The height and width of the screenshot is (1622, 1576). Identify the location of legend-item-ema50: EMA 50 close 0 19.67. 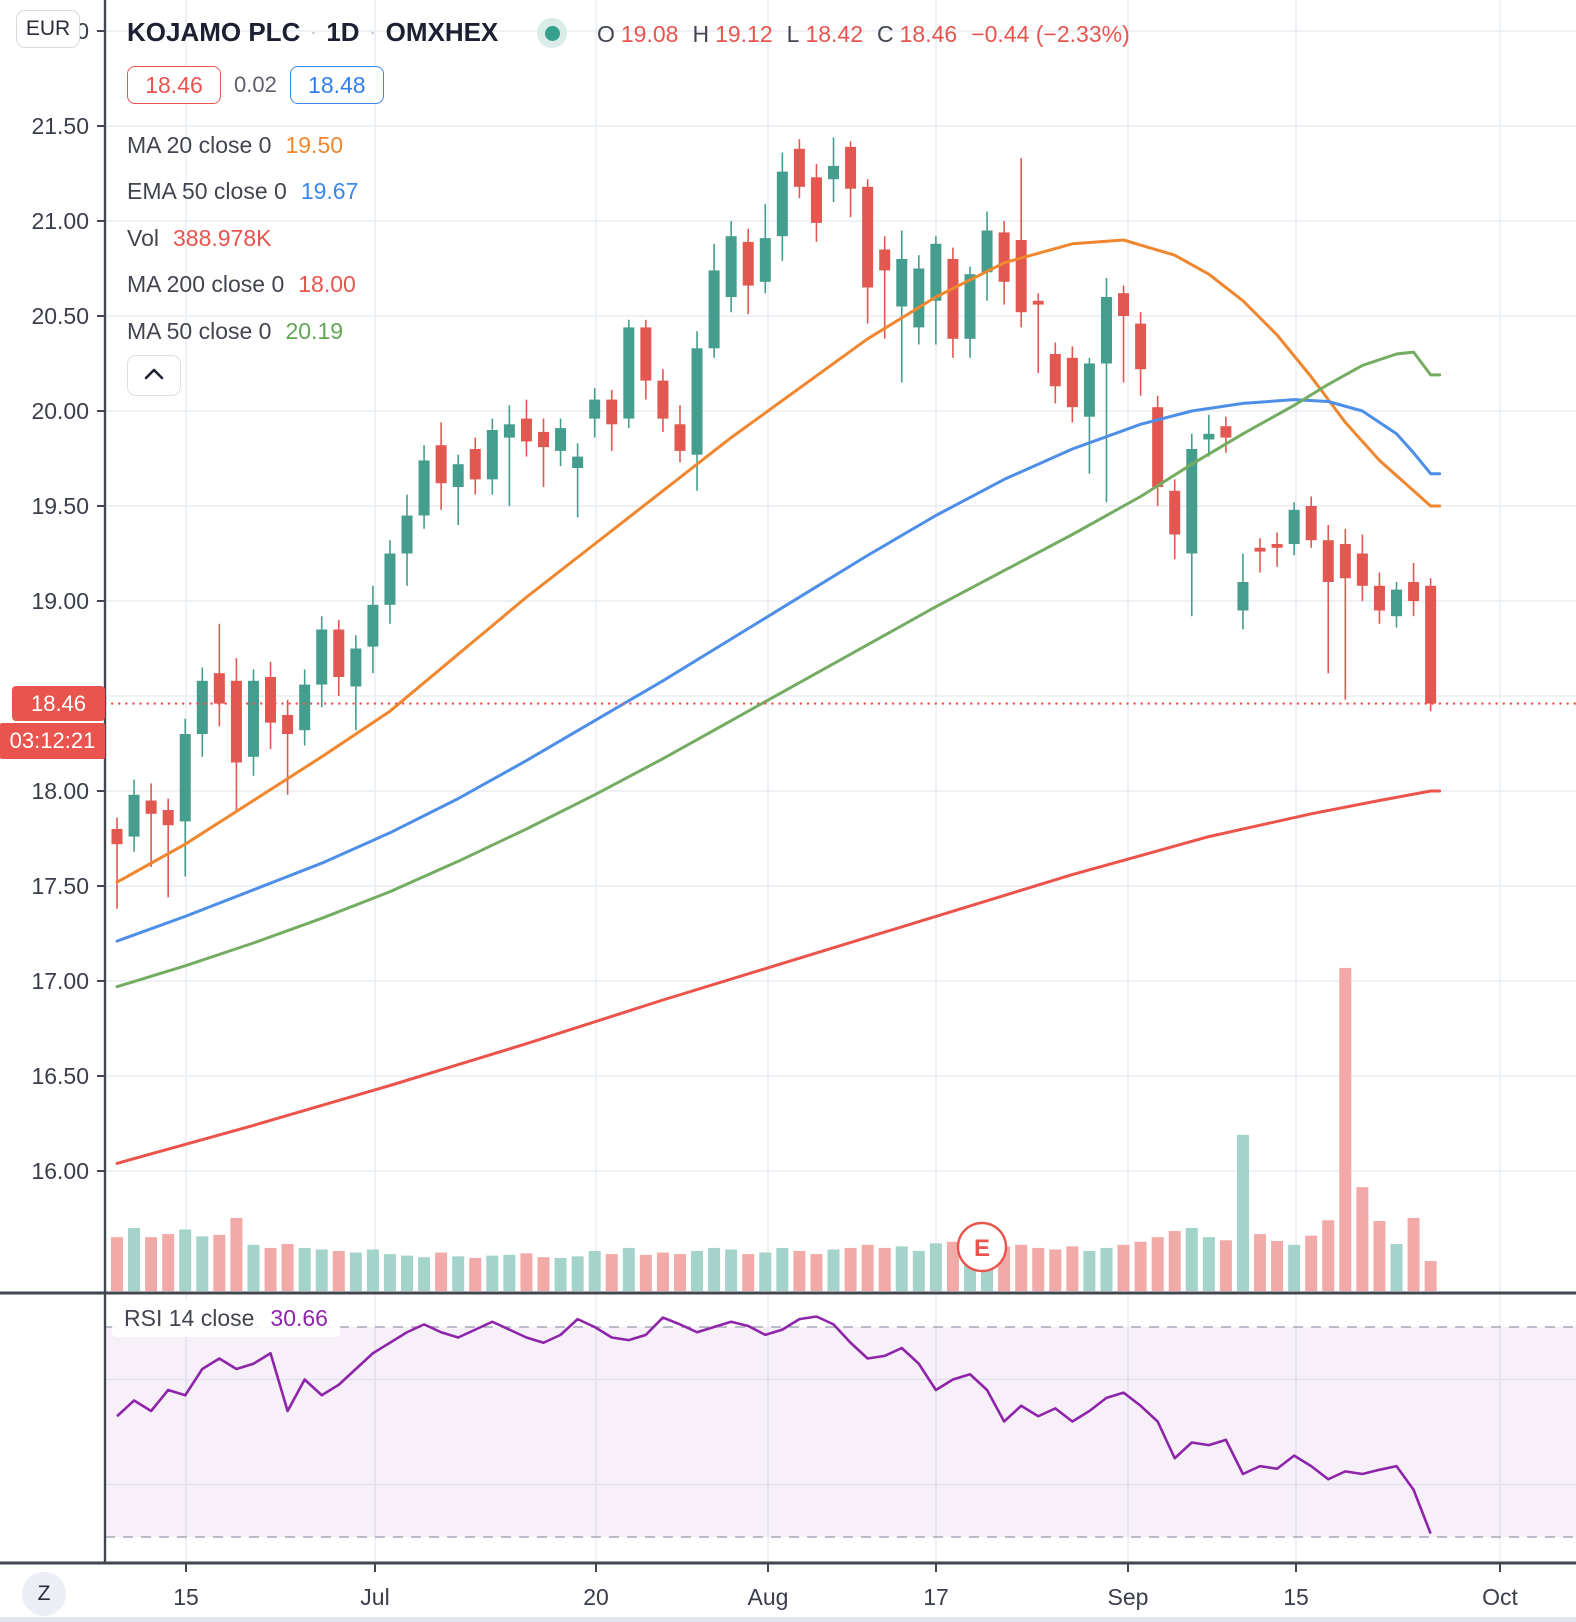
(242, 192).